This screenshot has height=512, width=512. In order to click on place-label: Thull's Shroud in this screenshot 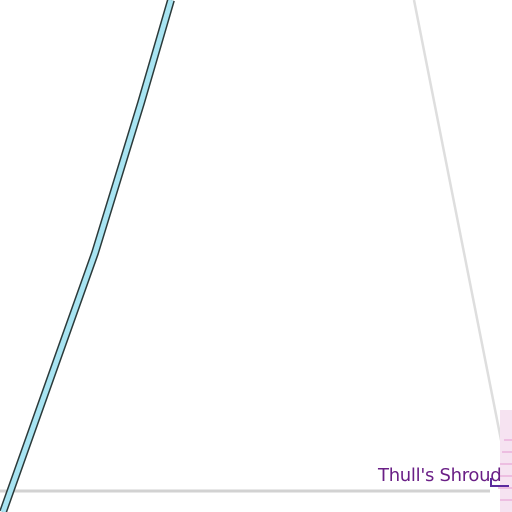, I will do `click(439, 475)`.